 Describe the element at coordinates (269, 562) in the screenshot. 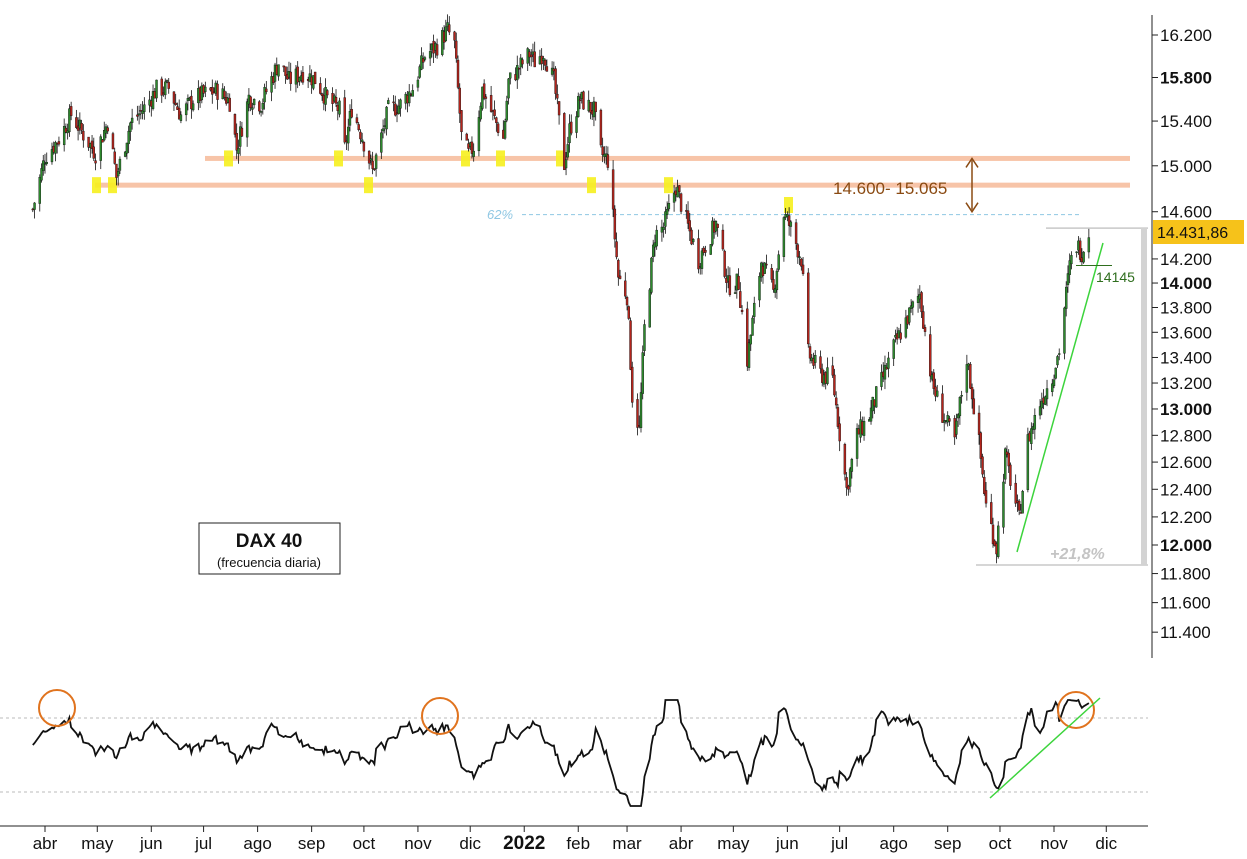

I see `chart-subtitle: (frecuencia diaria)` at that location.